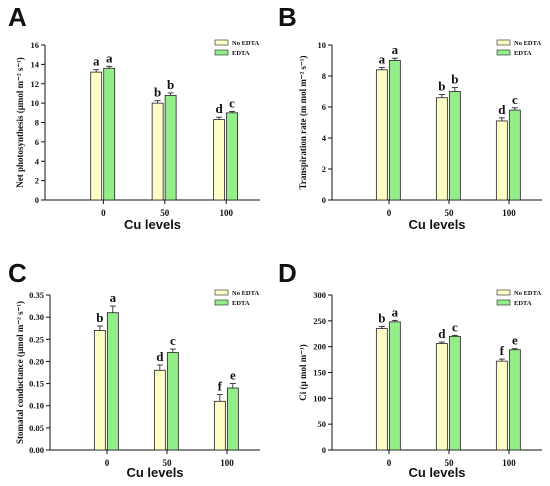 This screenshot has height=486, width=550. Describe the element at coordinates (319, 295) in the screenshot. I see `y-tick-label: 300` at that location.